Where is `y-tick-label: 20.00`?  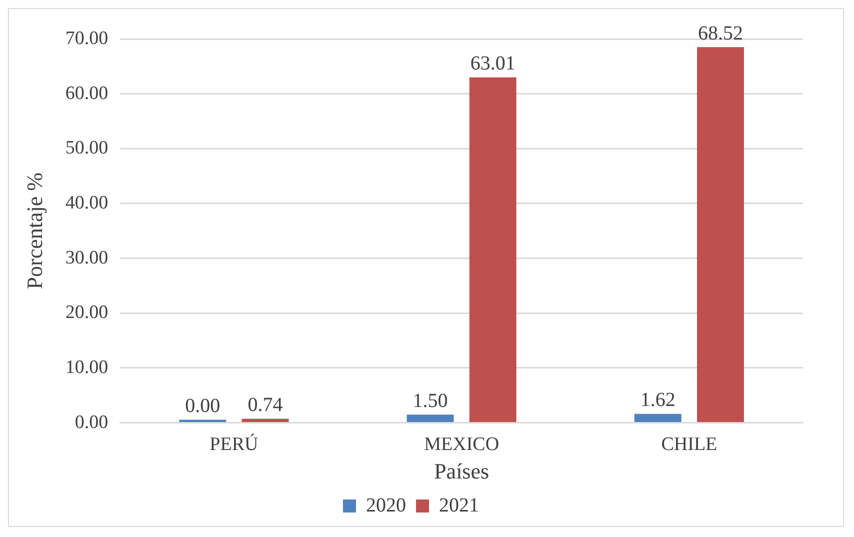 y-tick-label: 20.00 is located at coordinates (86, 313).